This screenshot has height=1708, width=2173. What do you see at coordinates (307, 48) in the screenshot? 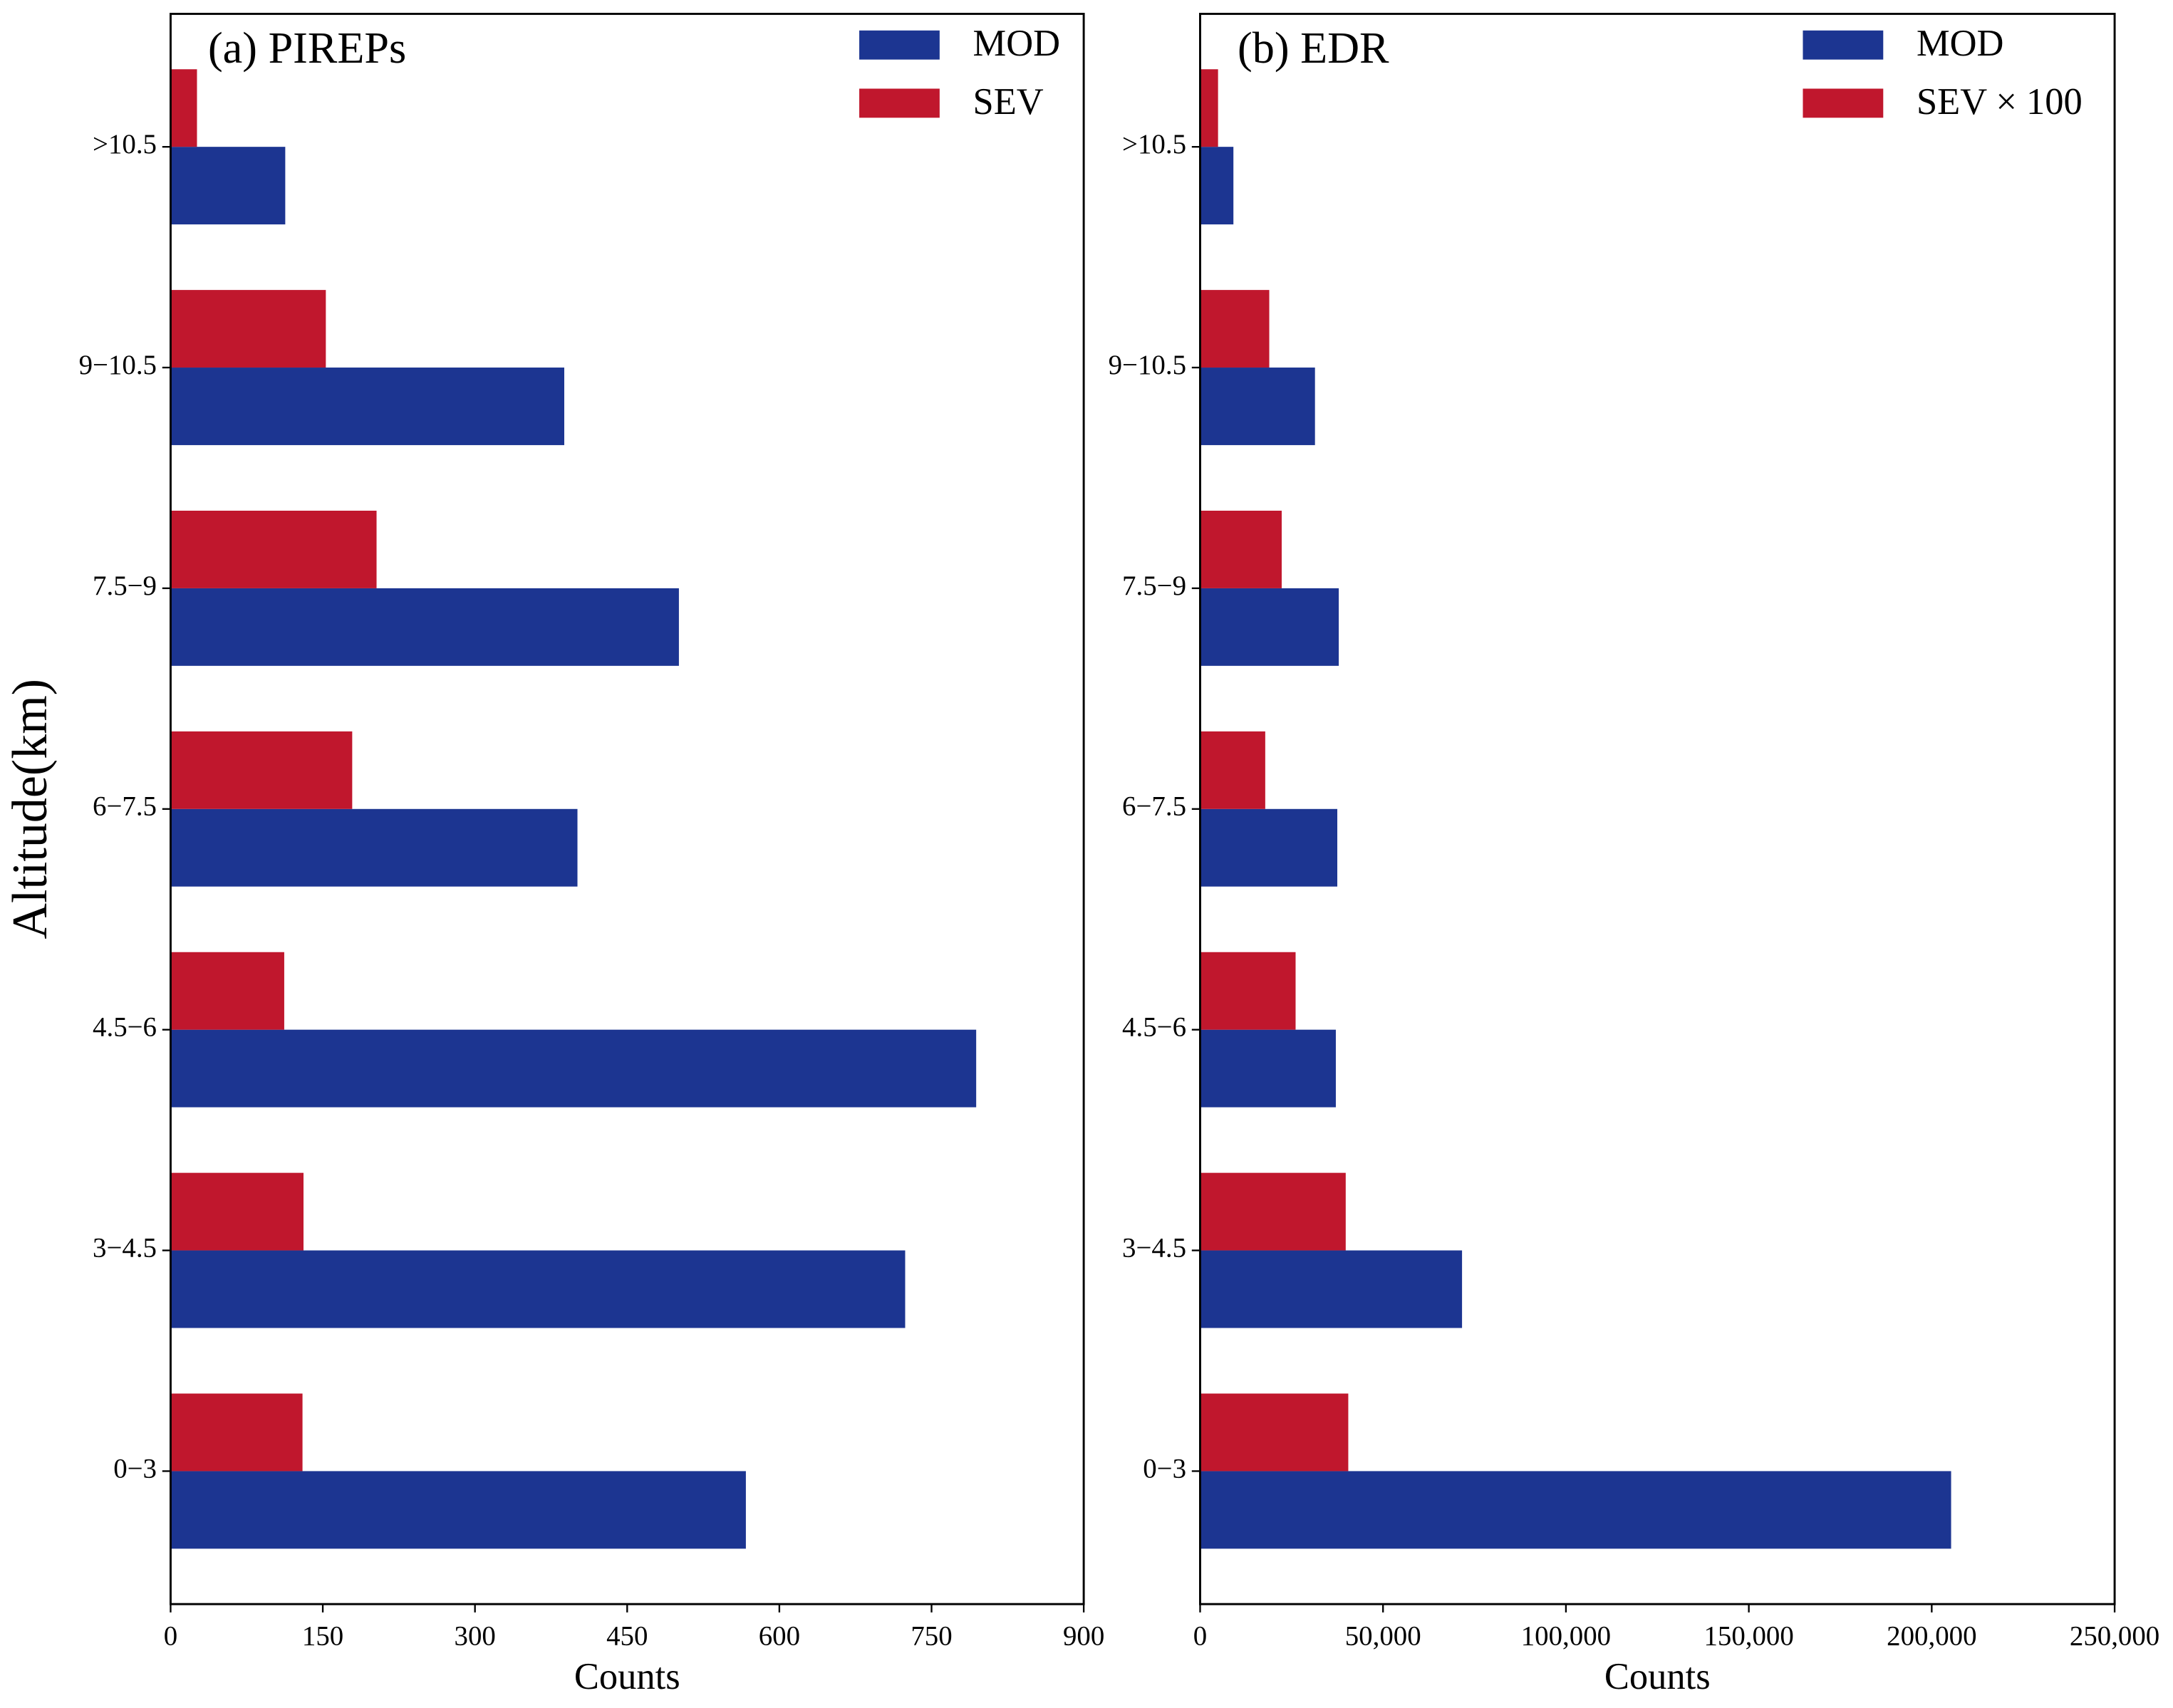
I see `panel-title: (a) PIREPs` at bounding box center [307, 48].